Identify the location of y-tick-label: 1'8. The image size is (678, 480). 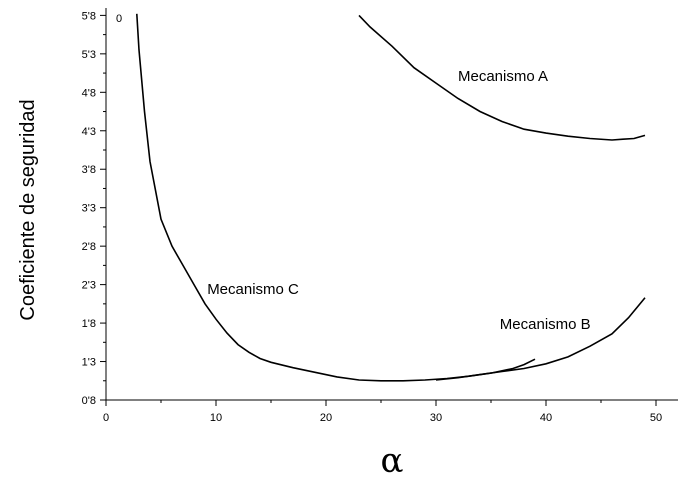
(89, 324).